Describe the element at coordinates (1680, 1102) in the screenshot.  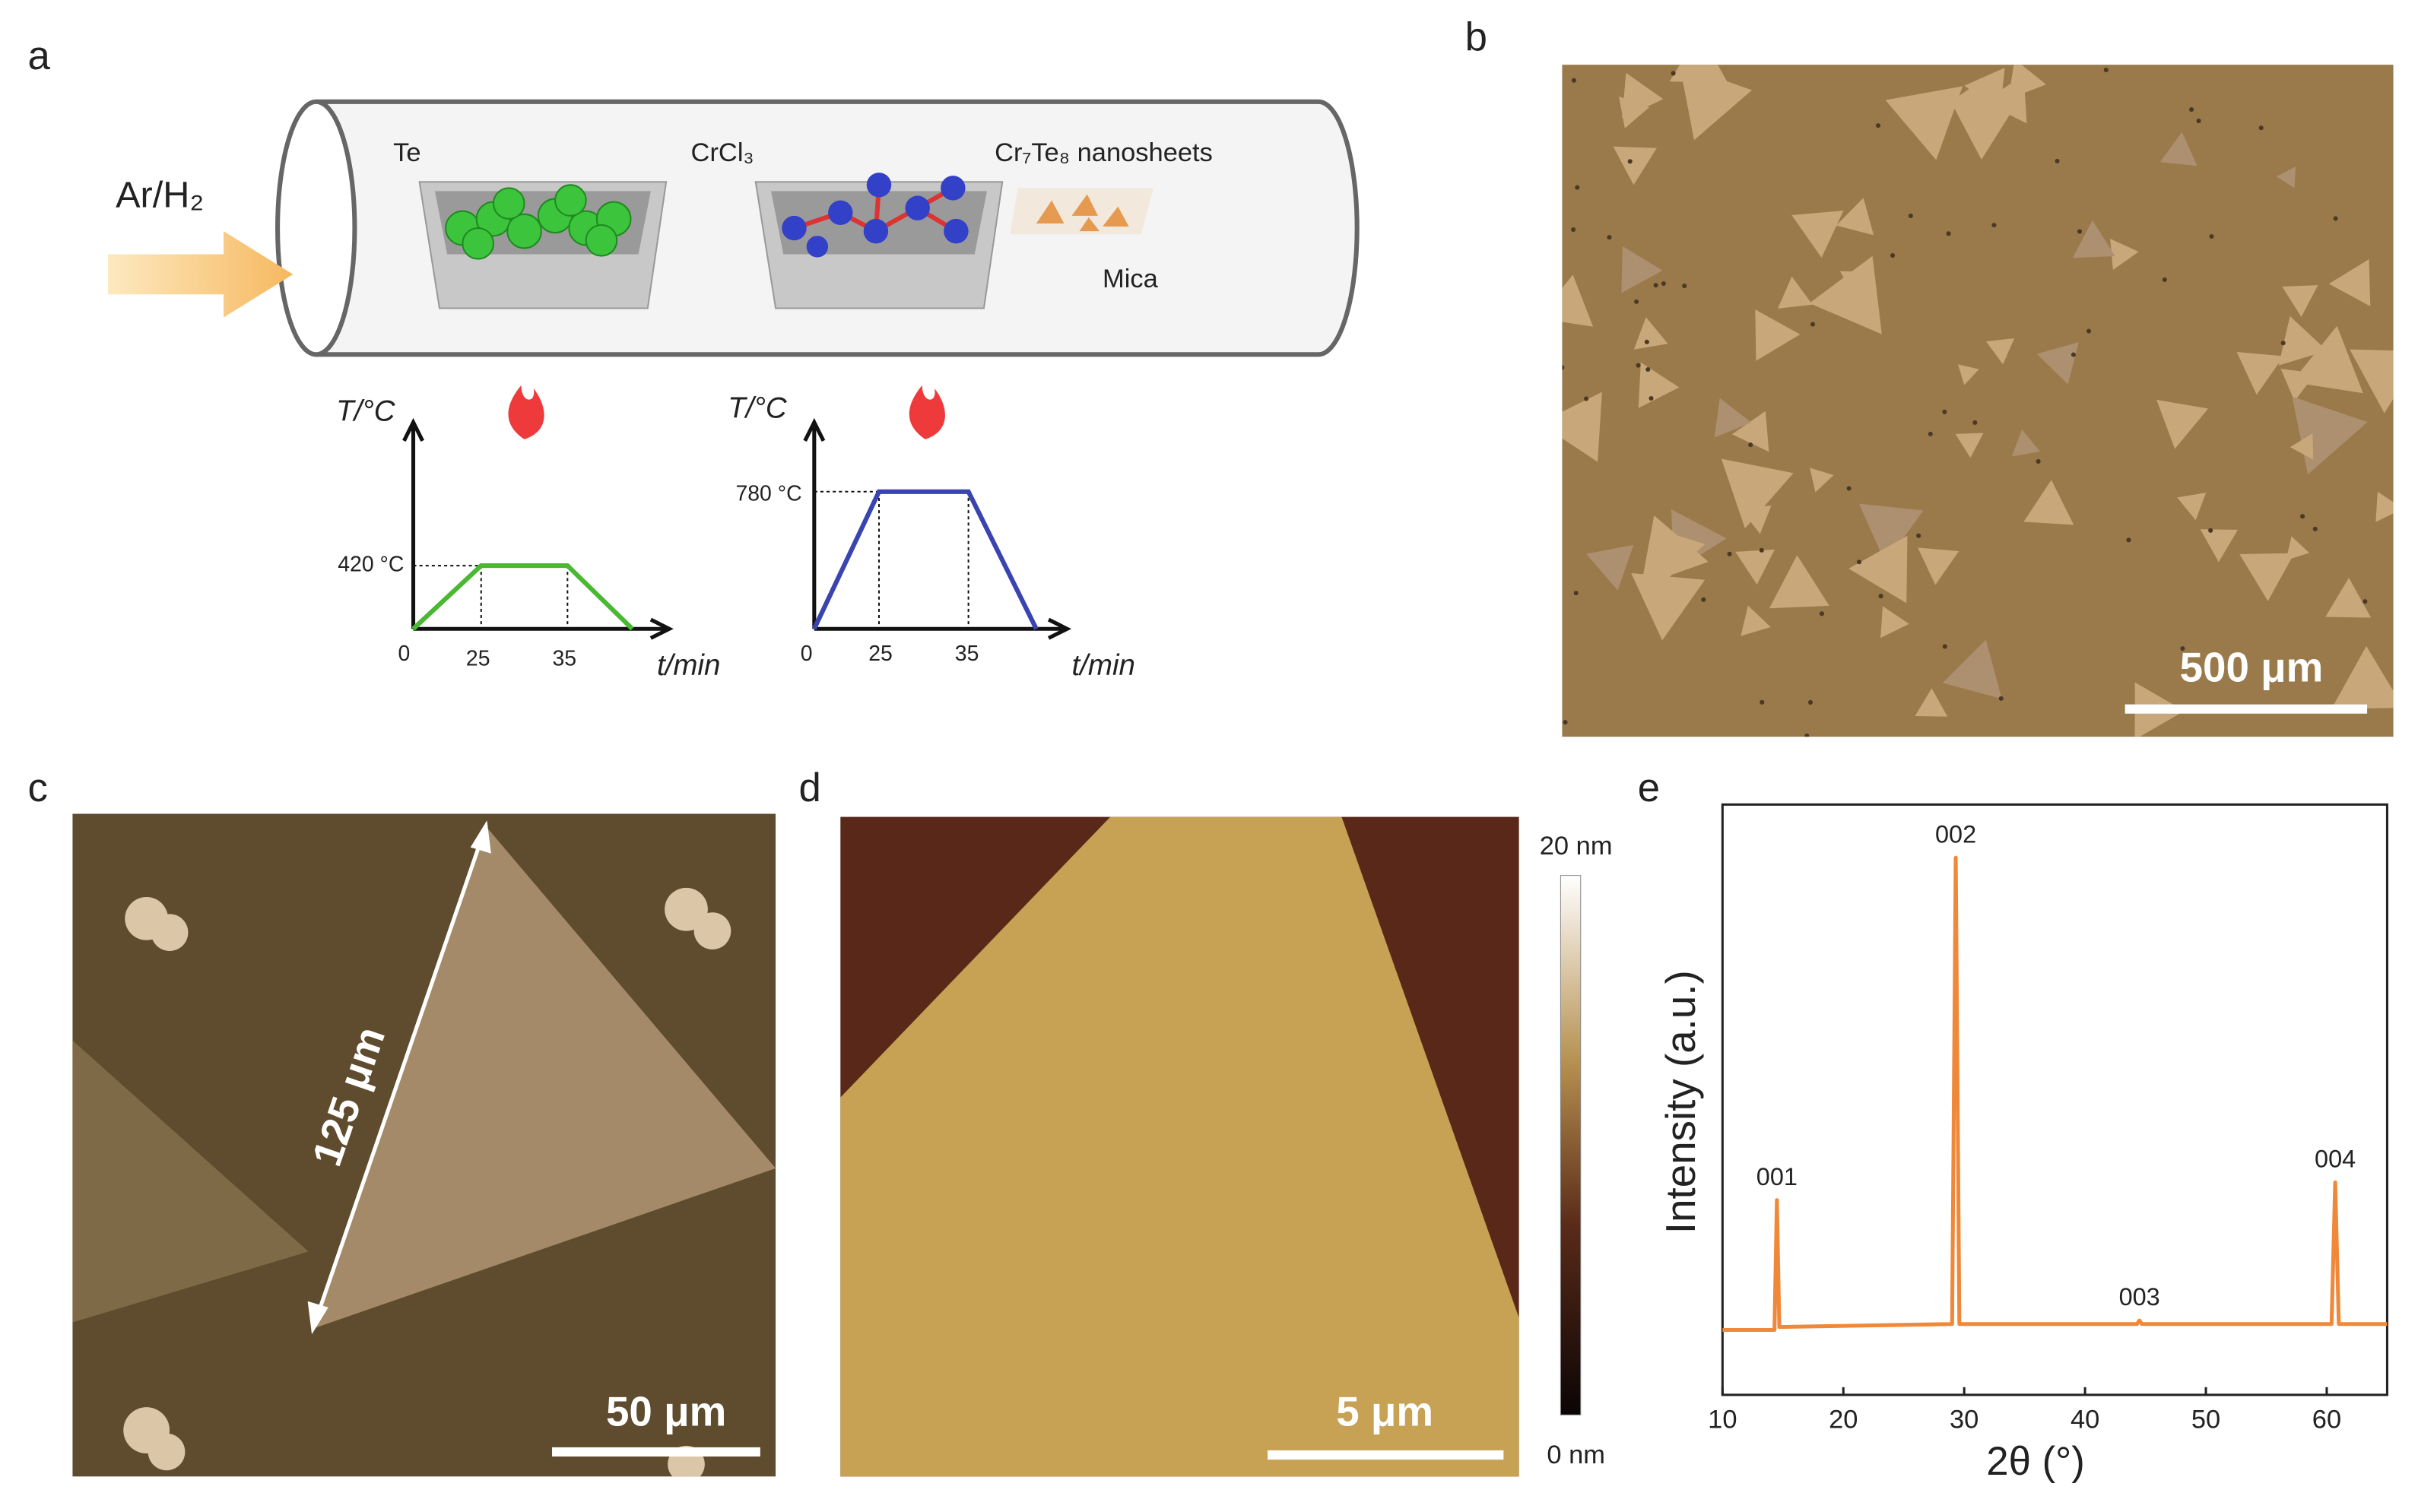
I see `y-axis-label: Intensity (a.u.)` at that location.